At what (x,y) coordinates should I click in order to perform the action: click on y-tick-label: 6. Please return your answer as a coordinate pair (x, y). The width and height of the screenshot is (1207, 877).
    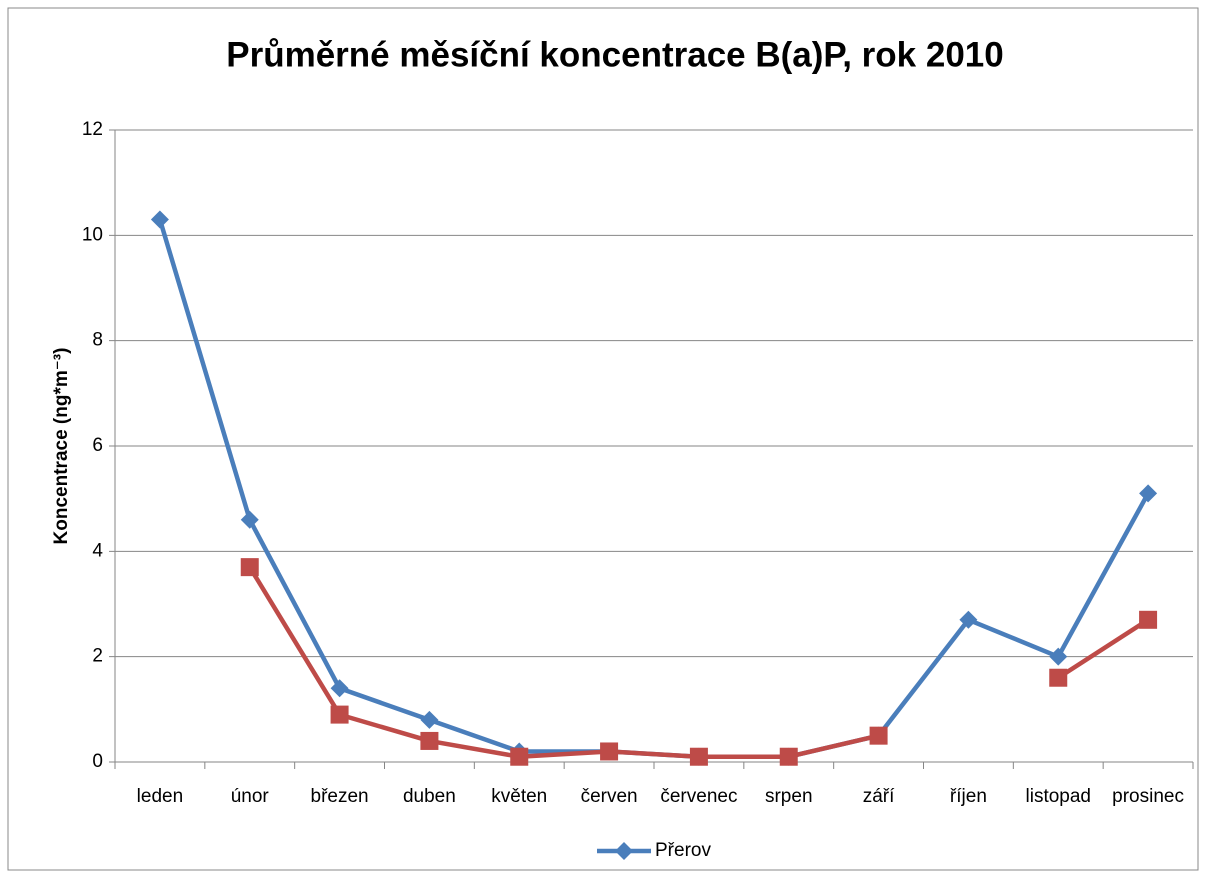
    Looking at the image, I should click on (97, 445).